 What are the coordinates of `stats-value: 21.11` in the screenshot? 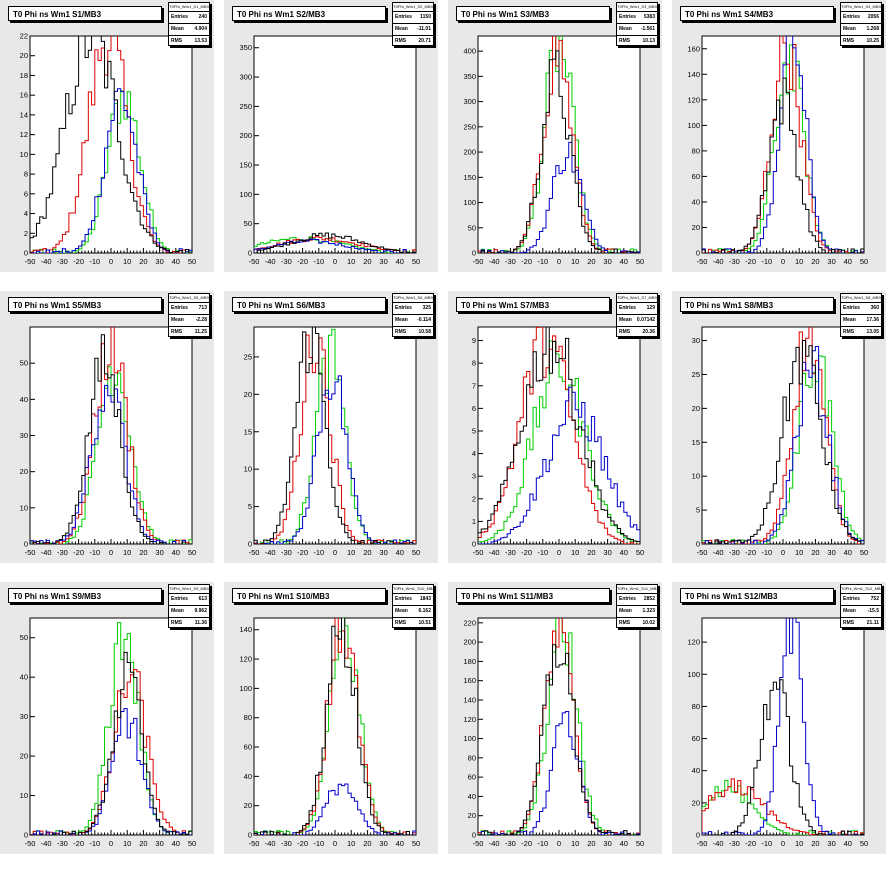 It's located at (872, 623).